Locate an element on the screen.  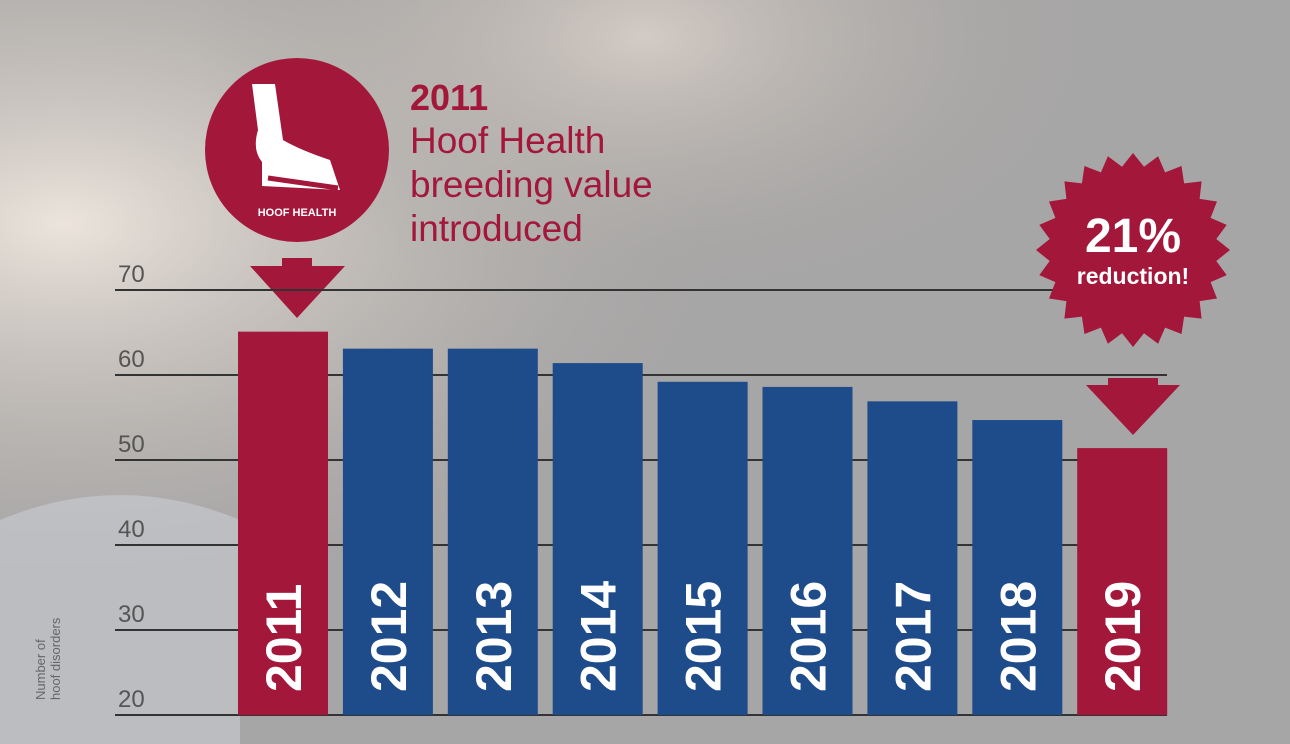
reduction-burst: 21% reduction! is located at coordinates (1133, 294).